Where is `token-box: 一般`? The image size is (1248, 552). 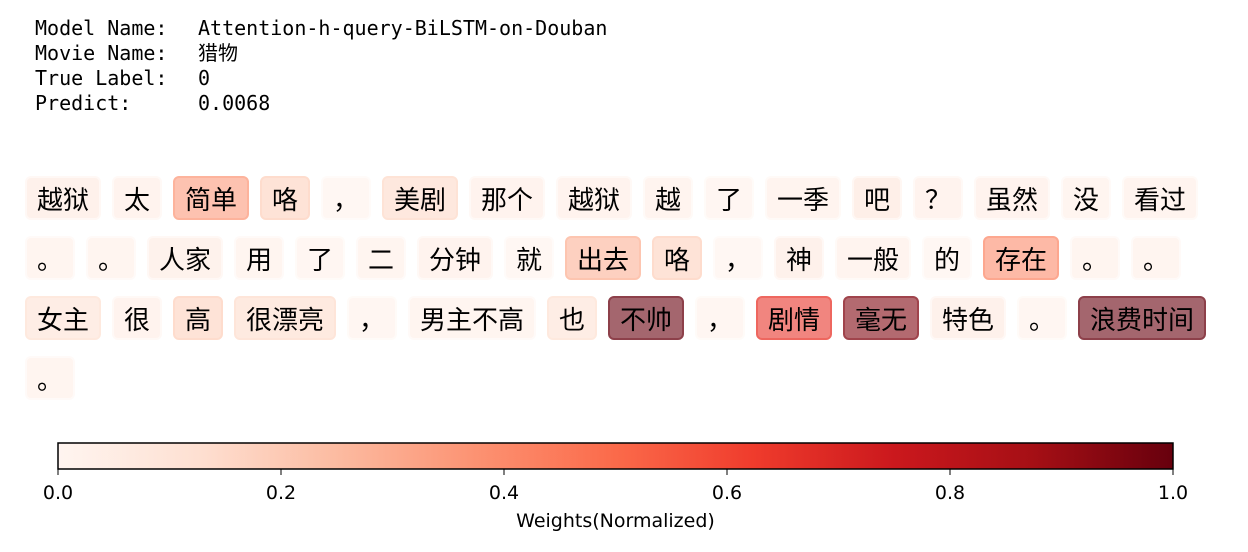 token-box: 一般 is located at coordinates (873, 258).